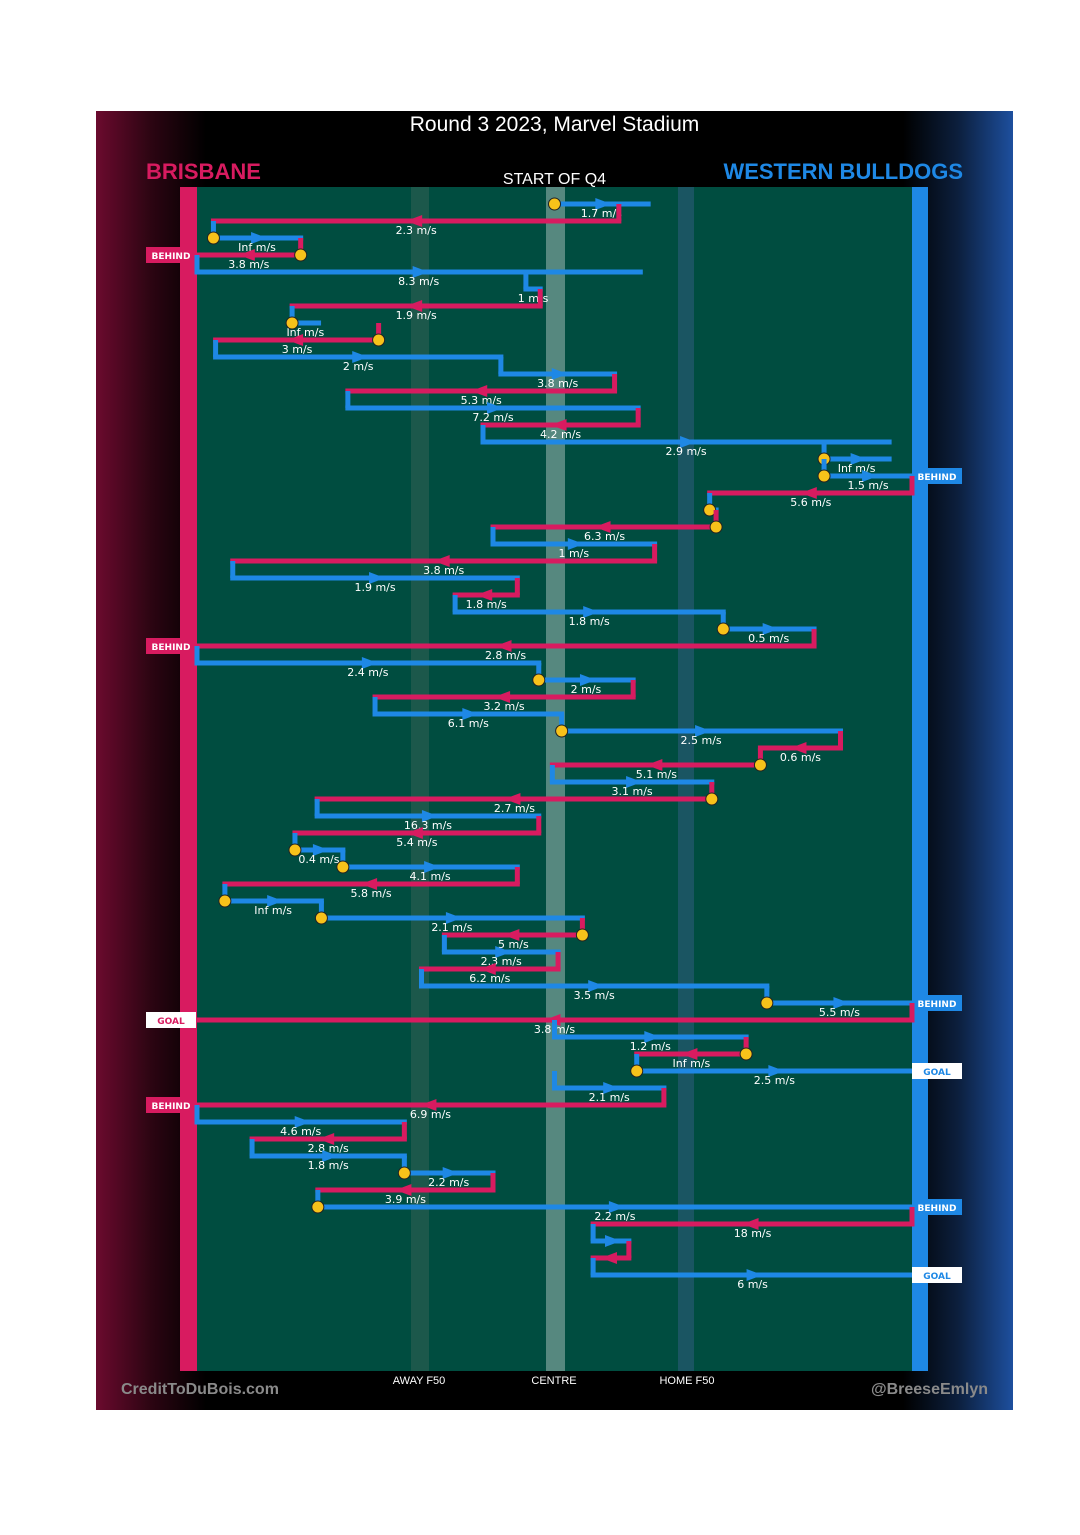 The height and width of the screenshot is (1535, 1080). Describe the element at coordinates (486, 594) in the screenshot. I see `chain-24: 1.8 m/s` at that location.